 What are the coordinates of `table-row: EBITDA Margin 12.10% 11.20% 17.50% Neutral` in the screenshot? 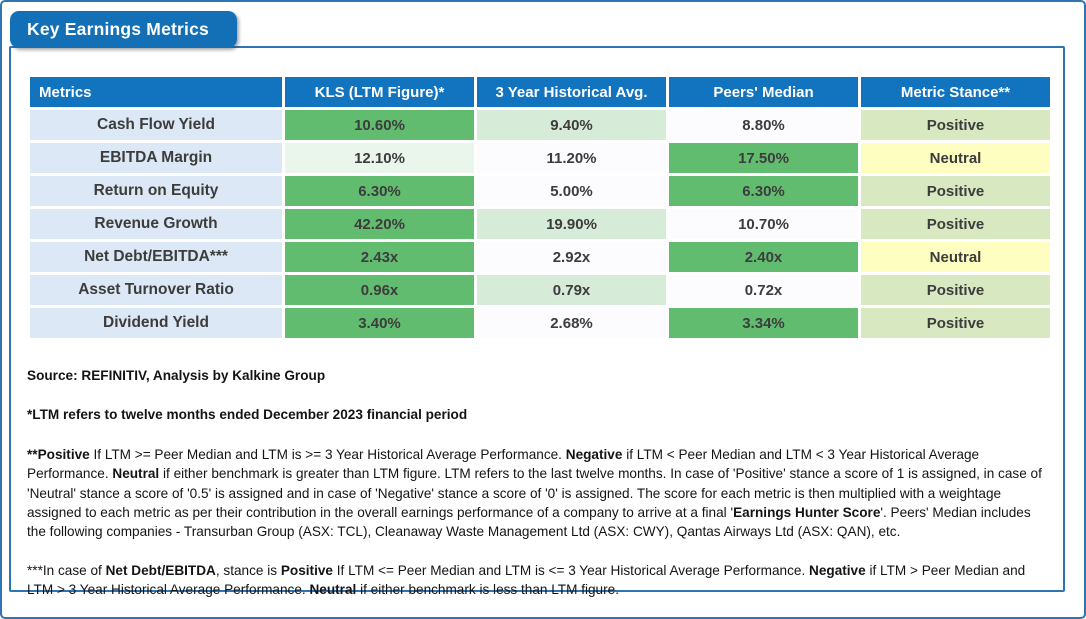 It's located at (540, 158).